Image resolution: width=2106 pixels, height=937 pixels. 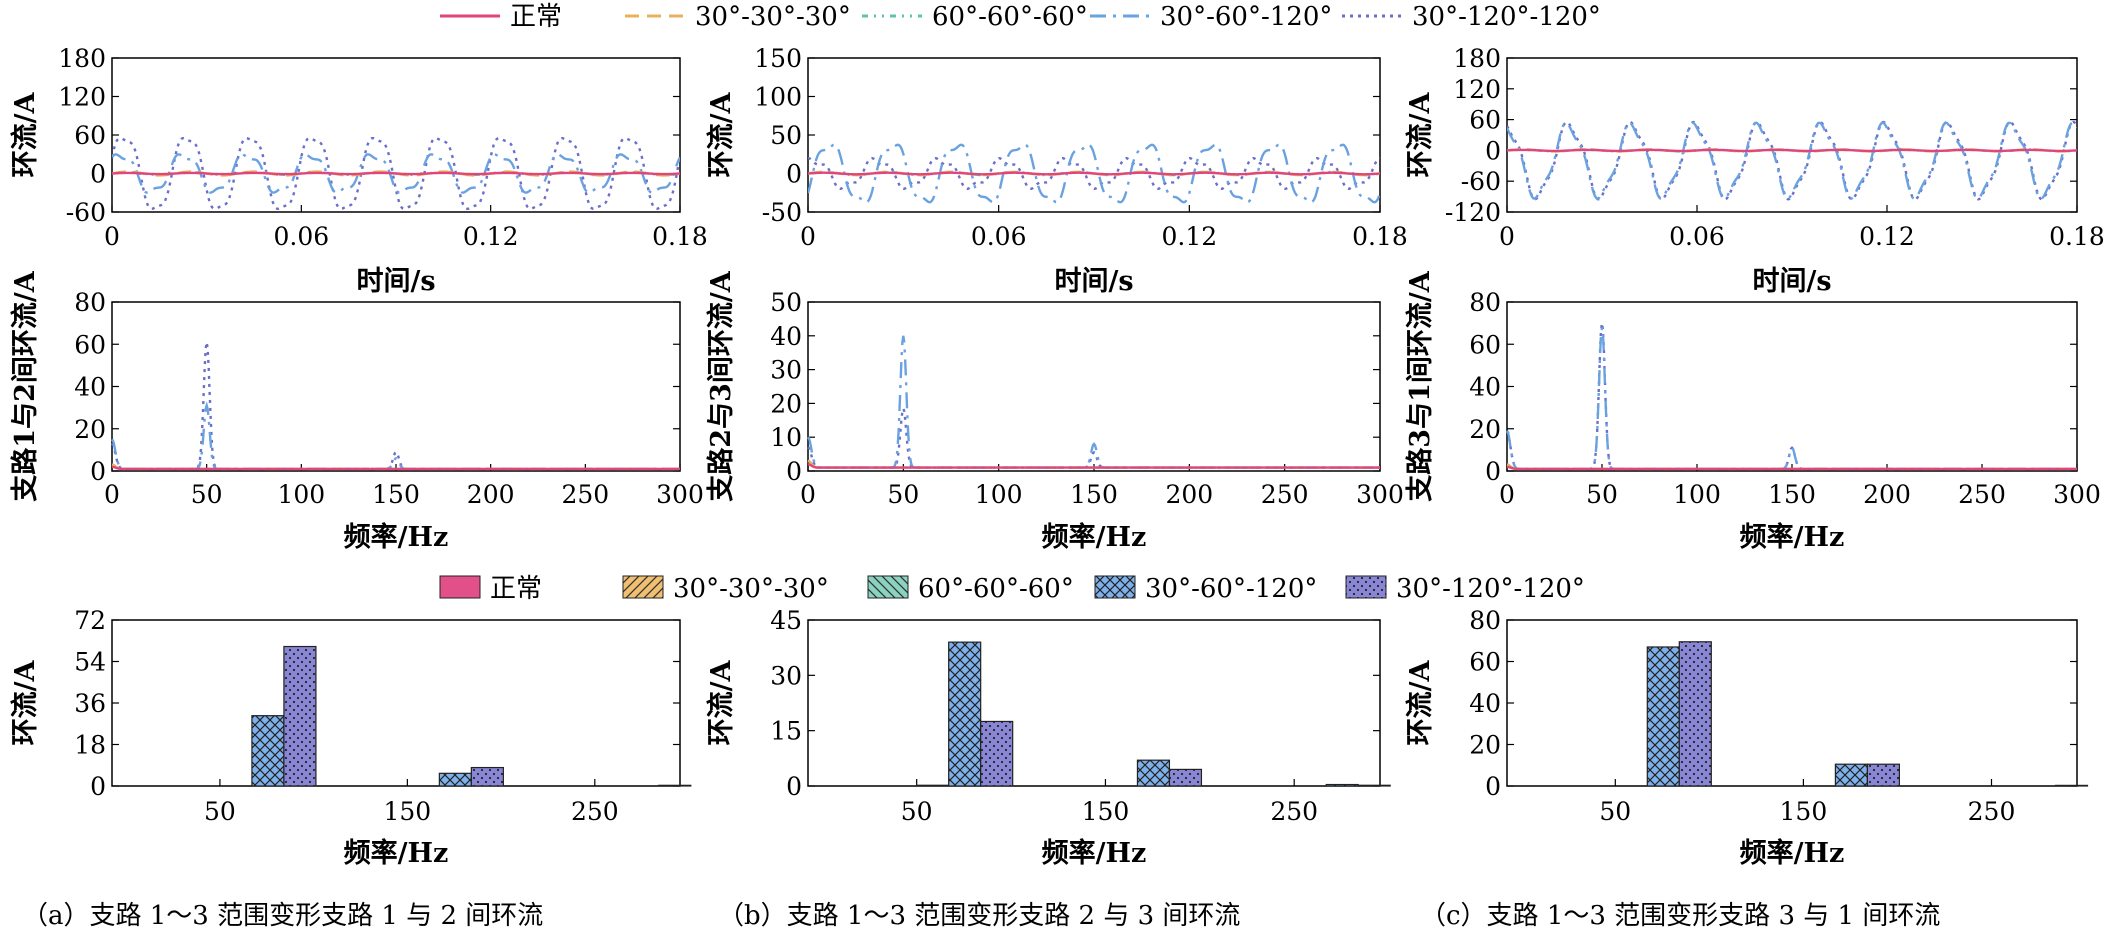 What do you see at coordinates (999, 236) in the screenshot?
I see `b-time-xtick-label-1: 0.06` at bounding box center [999, 236].